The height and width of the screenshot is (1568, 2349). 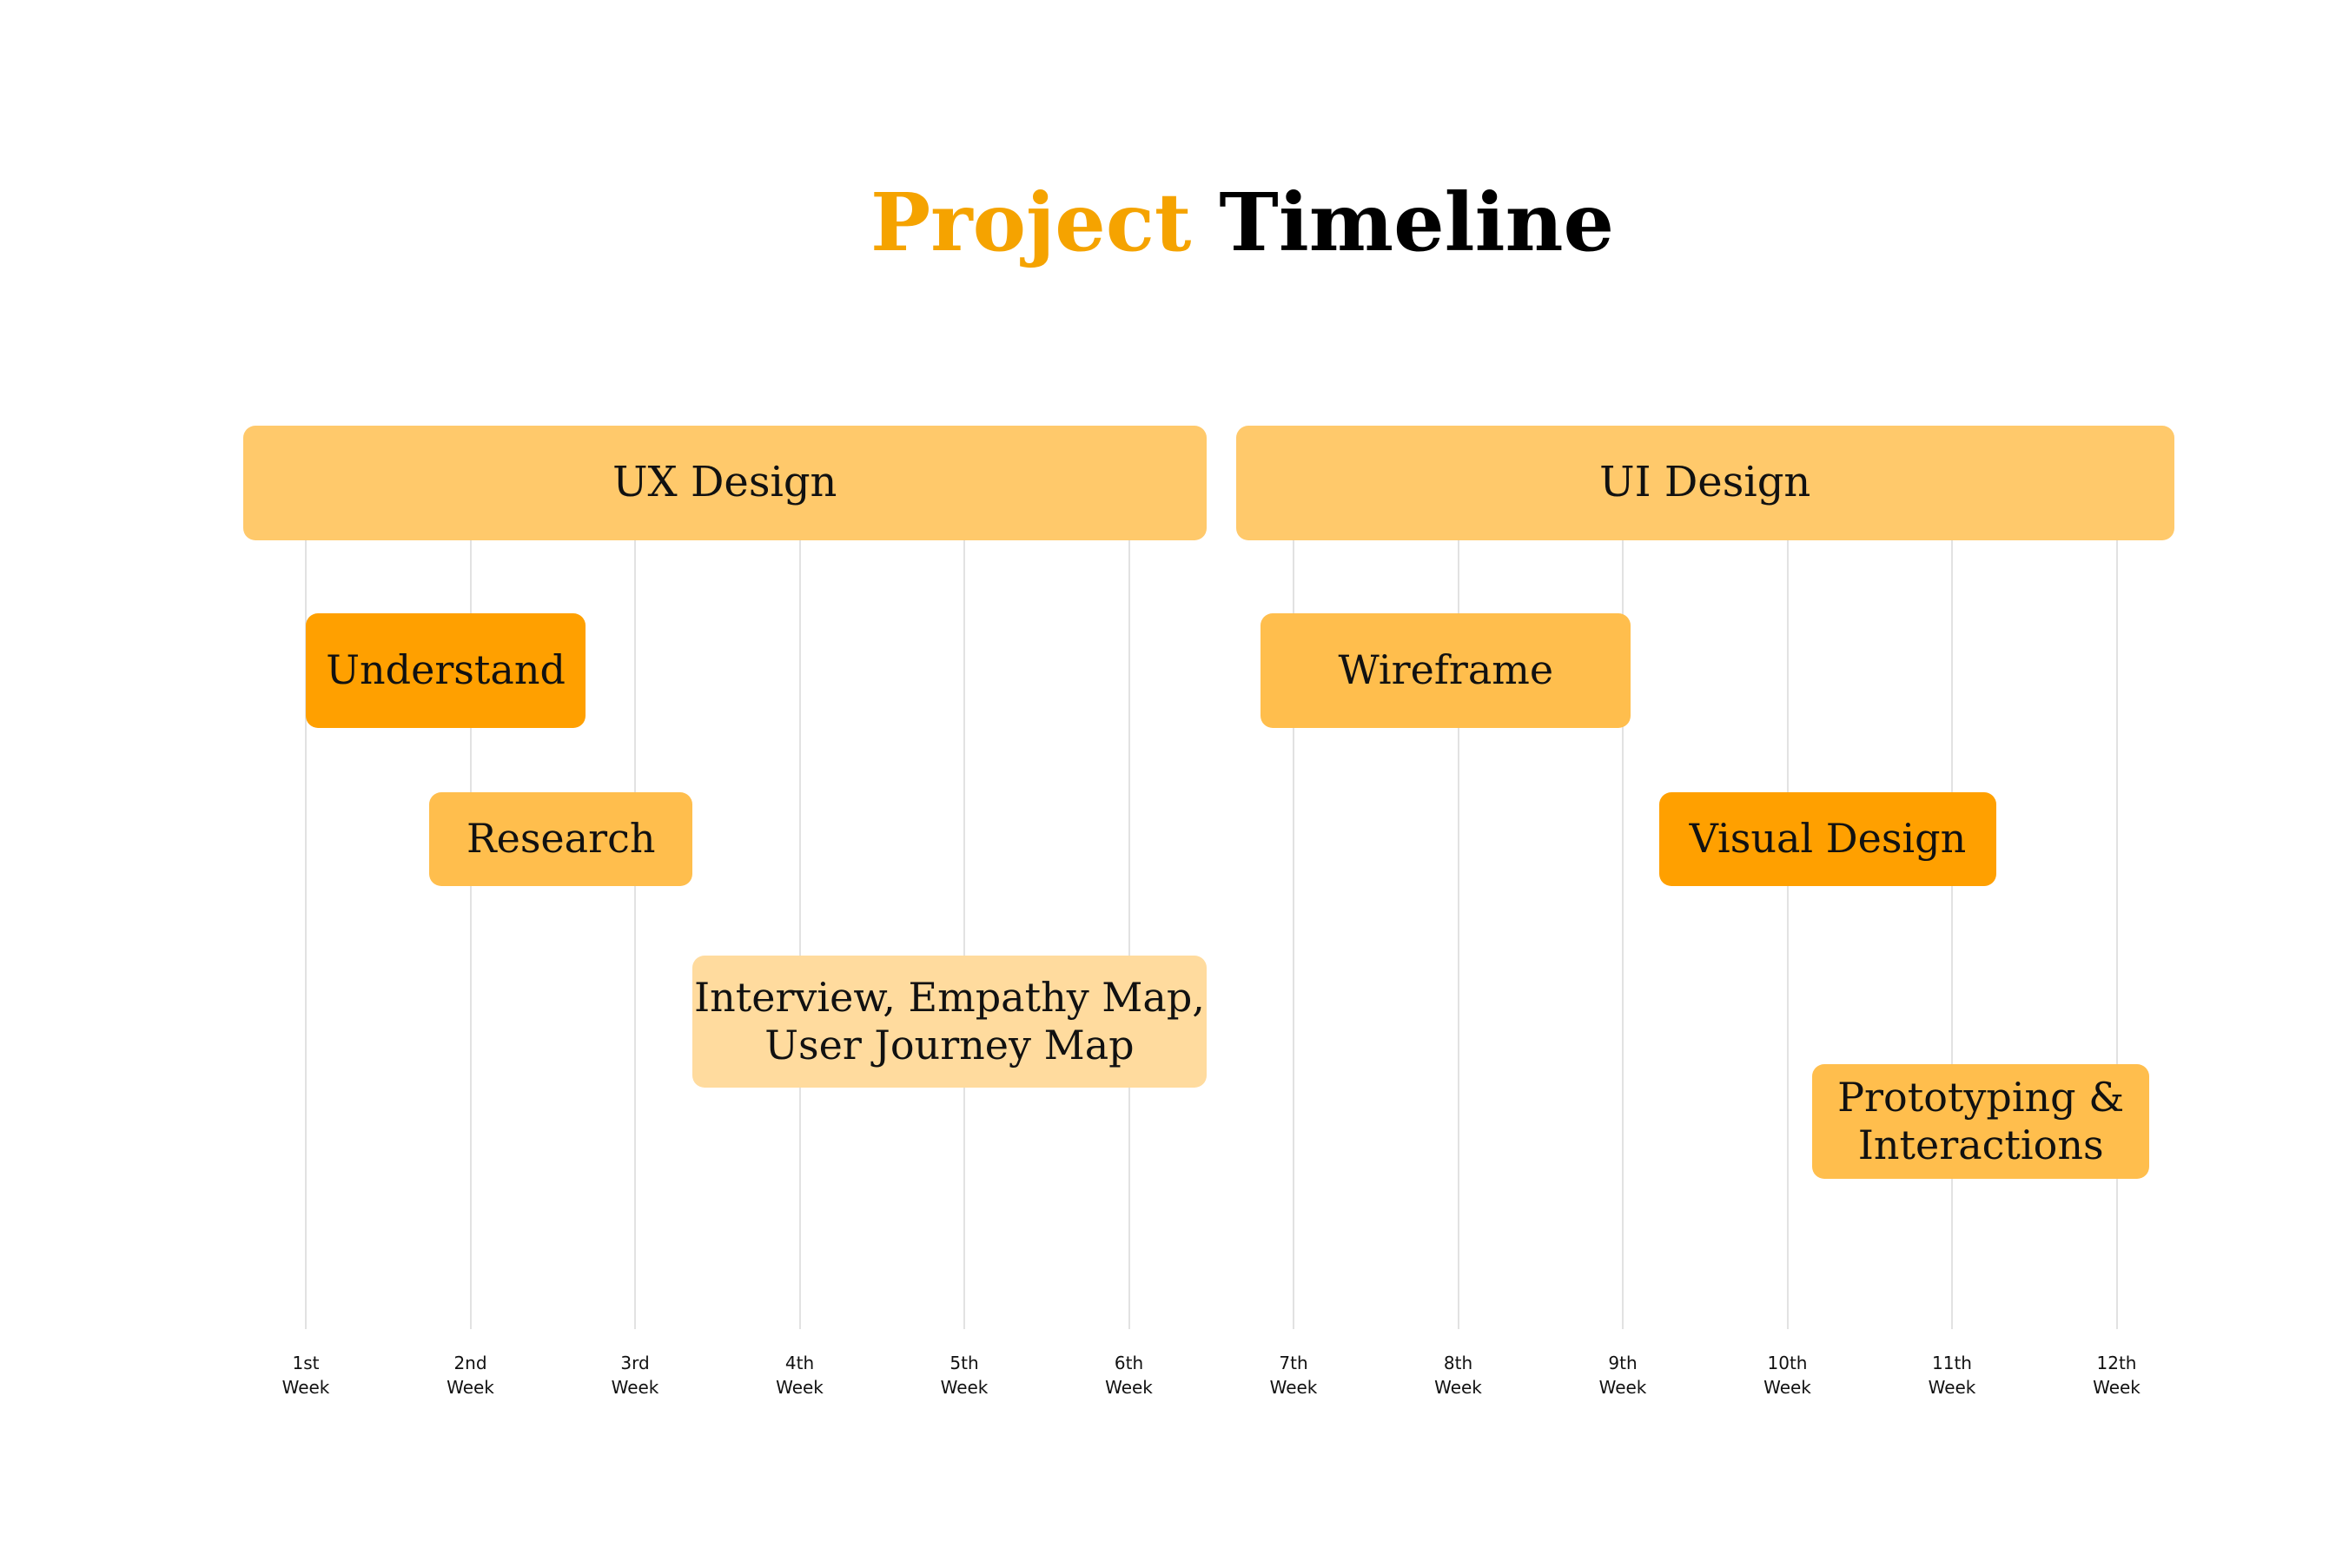 What do you see at coordinates (446, 670) in the screenshot?
I see `task-bar-understand: Understand` at bounding box center [446, 670].